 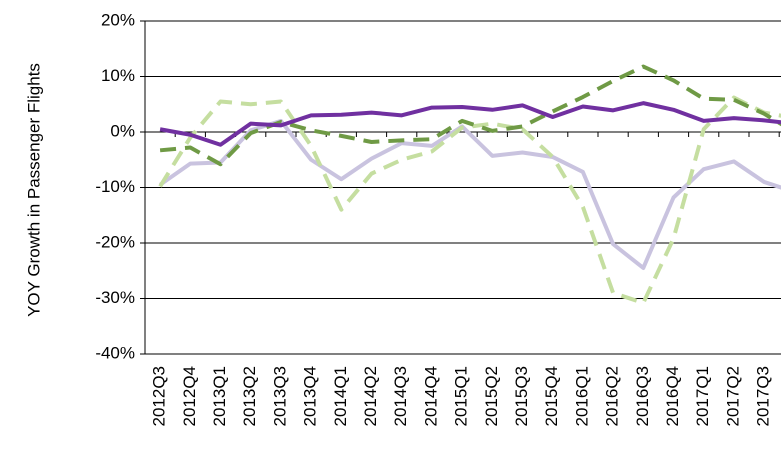 What do you see at coordinates (310, 396) in the screenshot?
I see `x-tick-label: 2013Q4` at bounding box center [310, 396].